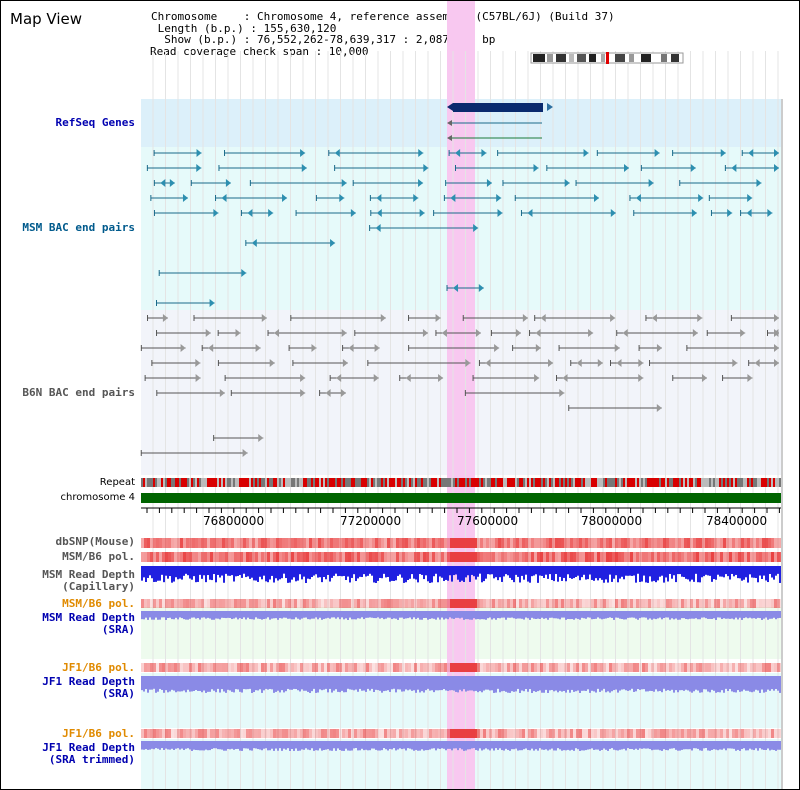  I want to click on track-label-msm-b6-pol-sra: MSM/B6 pol., so click(98, 603).